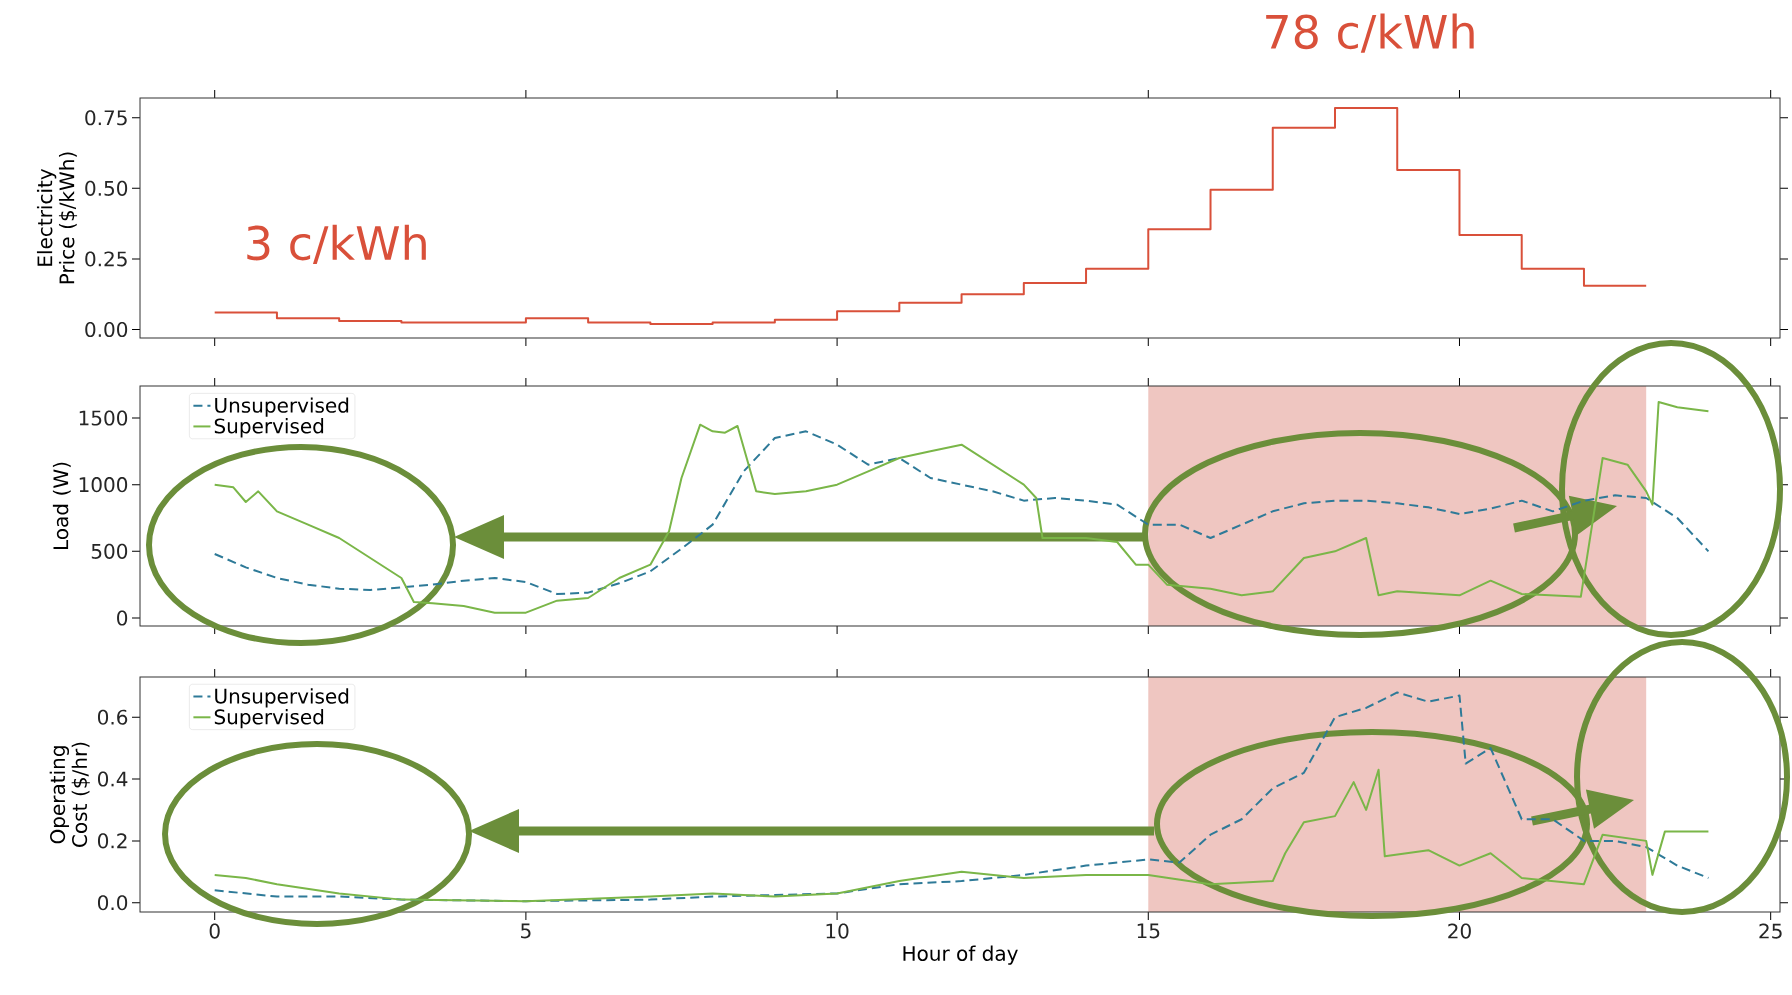  Describe the element at coordinates (112, 717) in the screenshot. I see `y-tick-label: 0.6` at that location.